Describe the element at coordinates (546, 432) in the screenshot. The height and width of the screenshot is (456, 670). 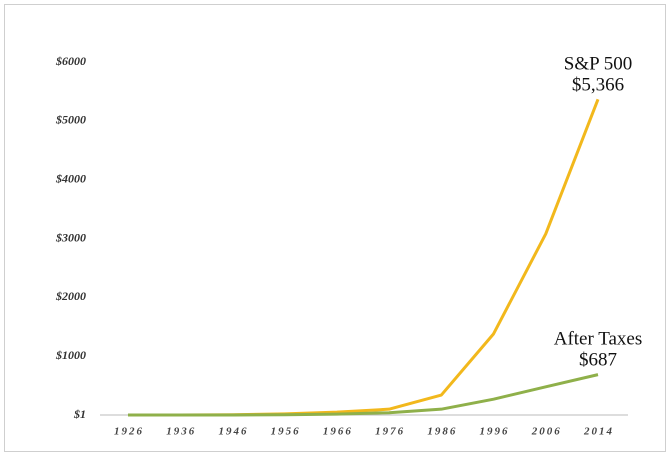
I see `x-tick-label: 2006` at that location.